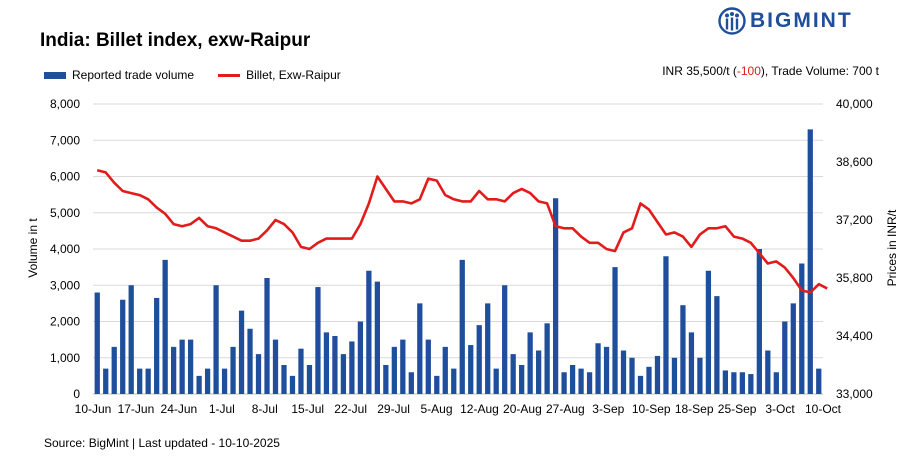 Image resolution: width=913 pixels, height=463 pixels. What do you see at coordinates (65, 249) in the screenshot?
I see `left-tick-label: 4,000` at bounding box center [65, 249].